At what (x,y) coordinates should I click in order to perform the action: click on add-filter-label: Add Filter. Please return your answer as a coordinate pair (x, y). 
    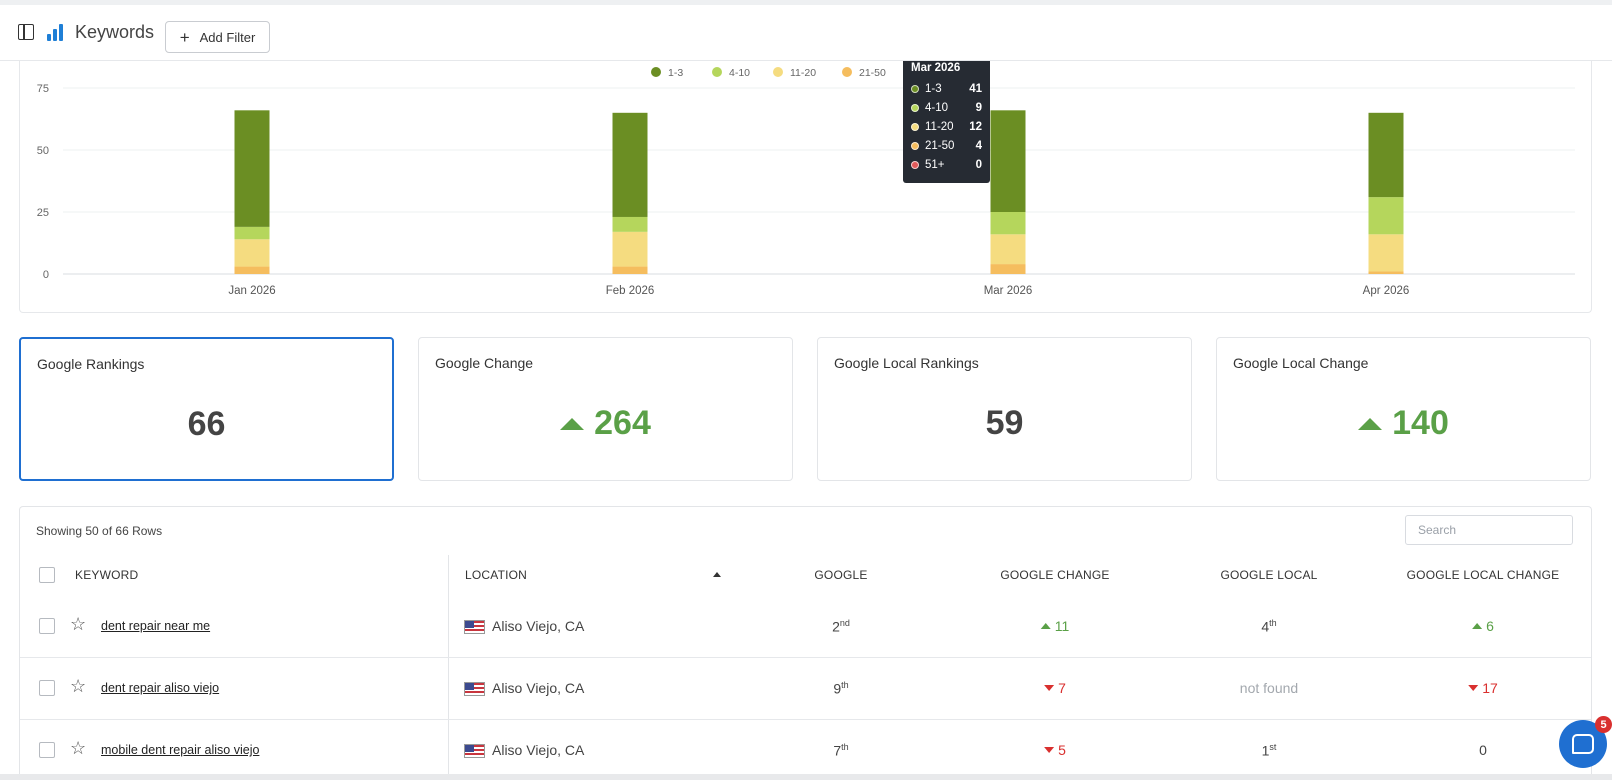
    Looking at the image, I should click on (227, 37).